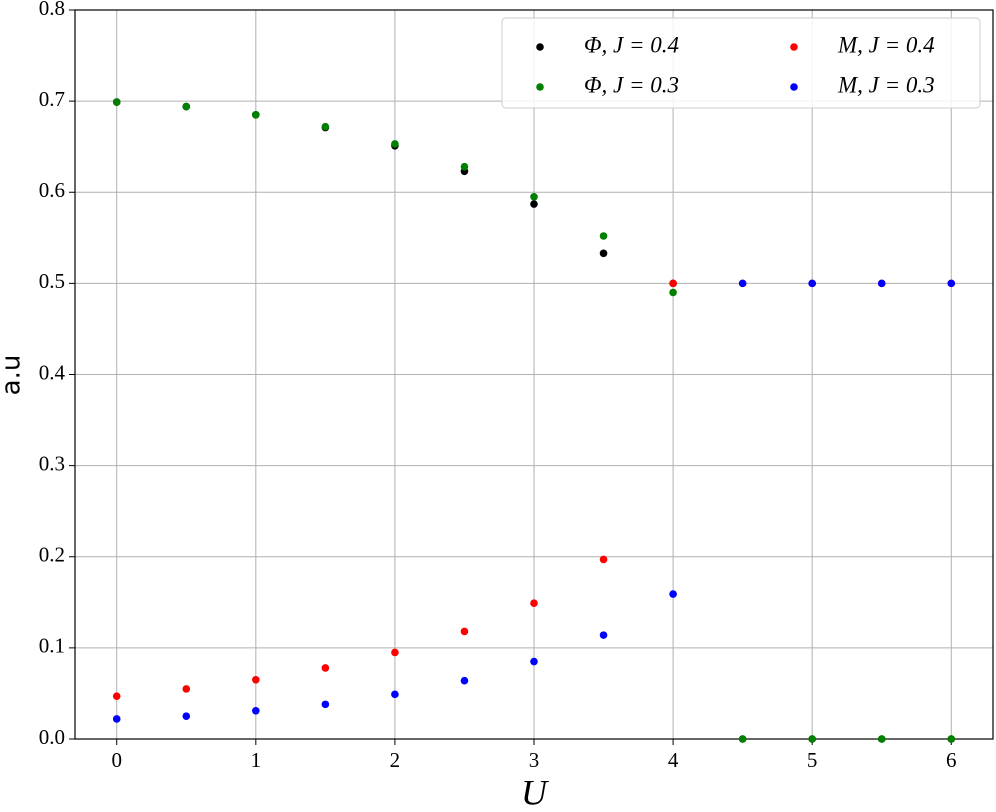 The height and width of the screenshot is (812, 996). Describe the element at coordinates (256, 760) in the screenshot. I see `x-tick-label: 1` at that location.